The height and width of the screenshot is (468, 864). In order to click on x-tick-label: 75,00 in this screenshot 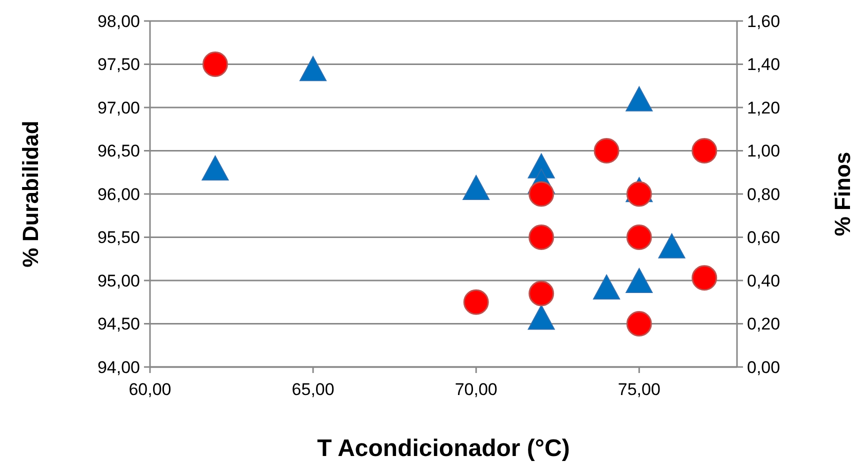, I will do `click(639, 389)`.